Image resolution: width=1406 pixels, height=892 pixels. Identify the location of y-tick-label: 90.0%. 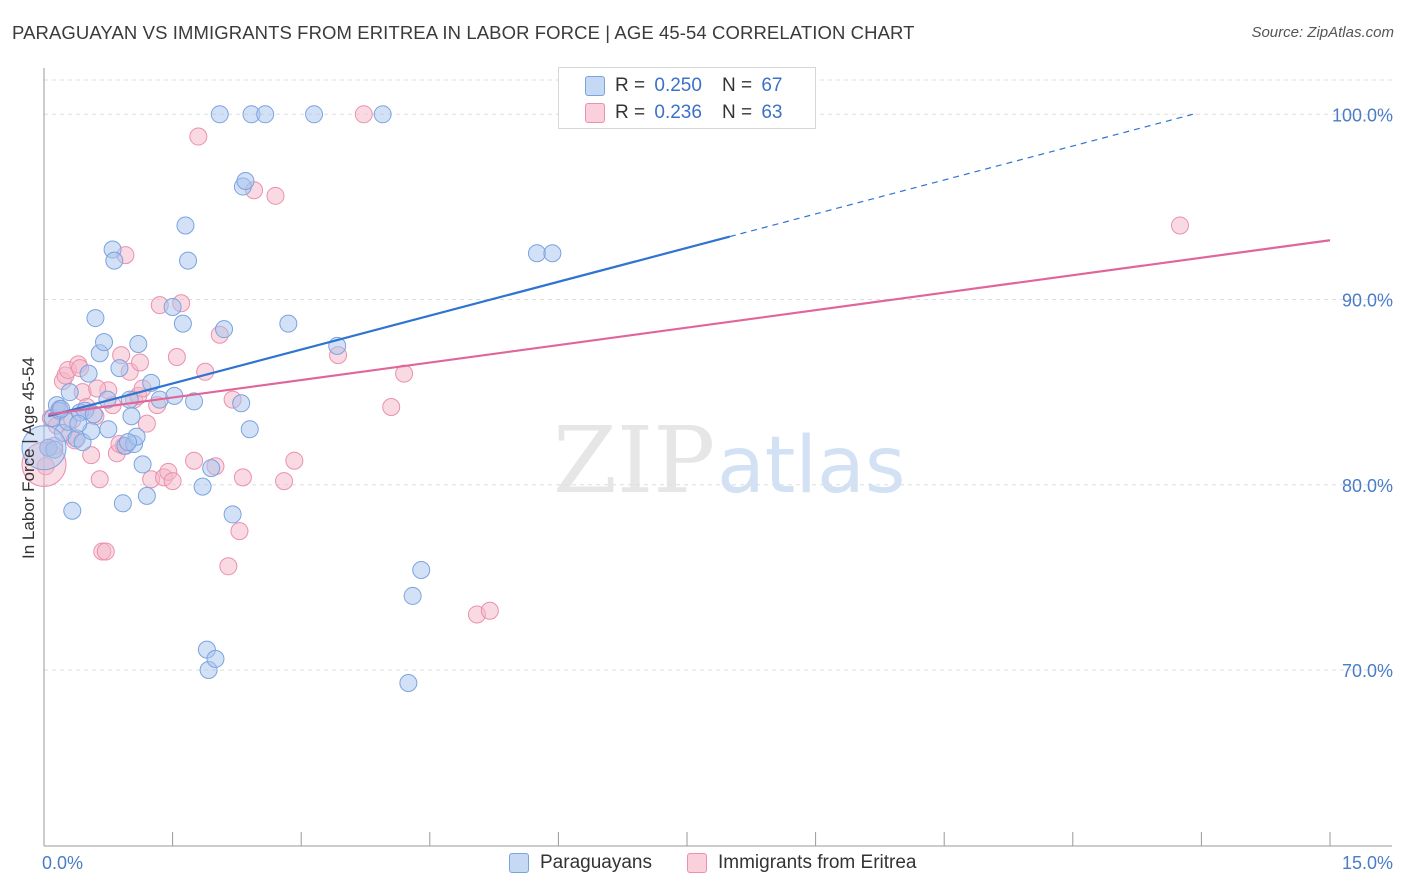
(1367, 301).